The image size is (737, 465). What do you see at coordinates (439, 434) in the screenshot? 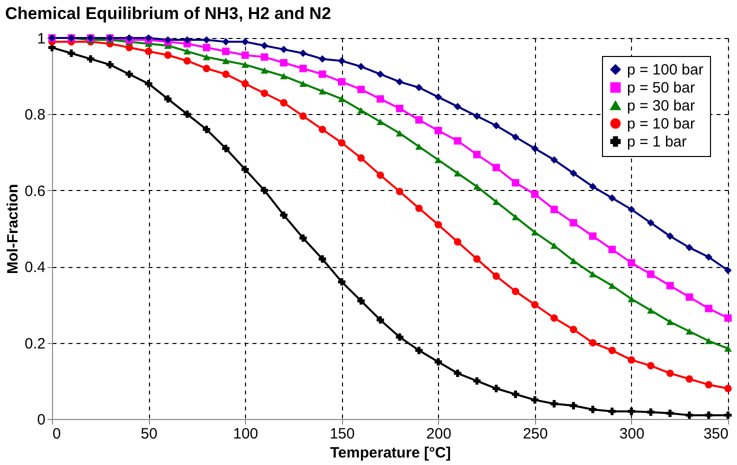
I see `x-tick-label: 200` at bounding box center [439, 434].